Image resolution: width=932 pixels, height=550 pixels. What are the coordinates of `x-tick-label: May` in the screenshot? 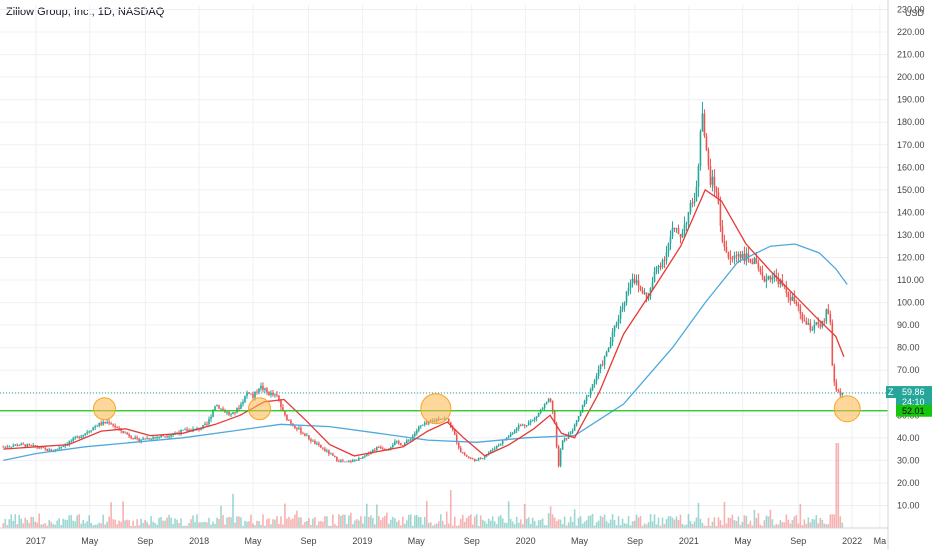 It's located at (254, 541).